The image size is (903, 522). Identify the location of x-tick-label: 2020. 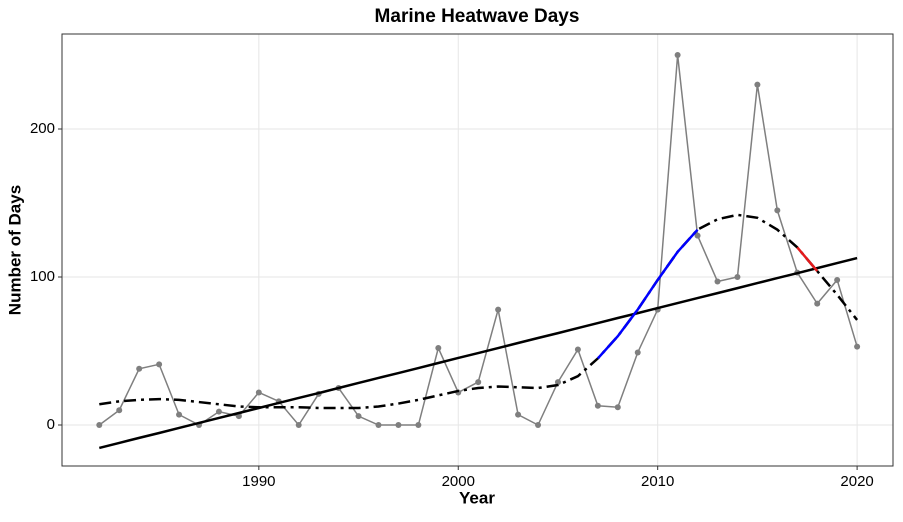
(856, 481).